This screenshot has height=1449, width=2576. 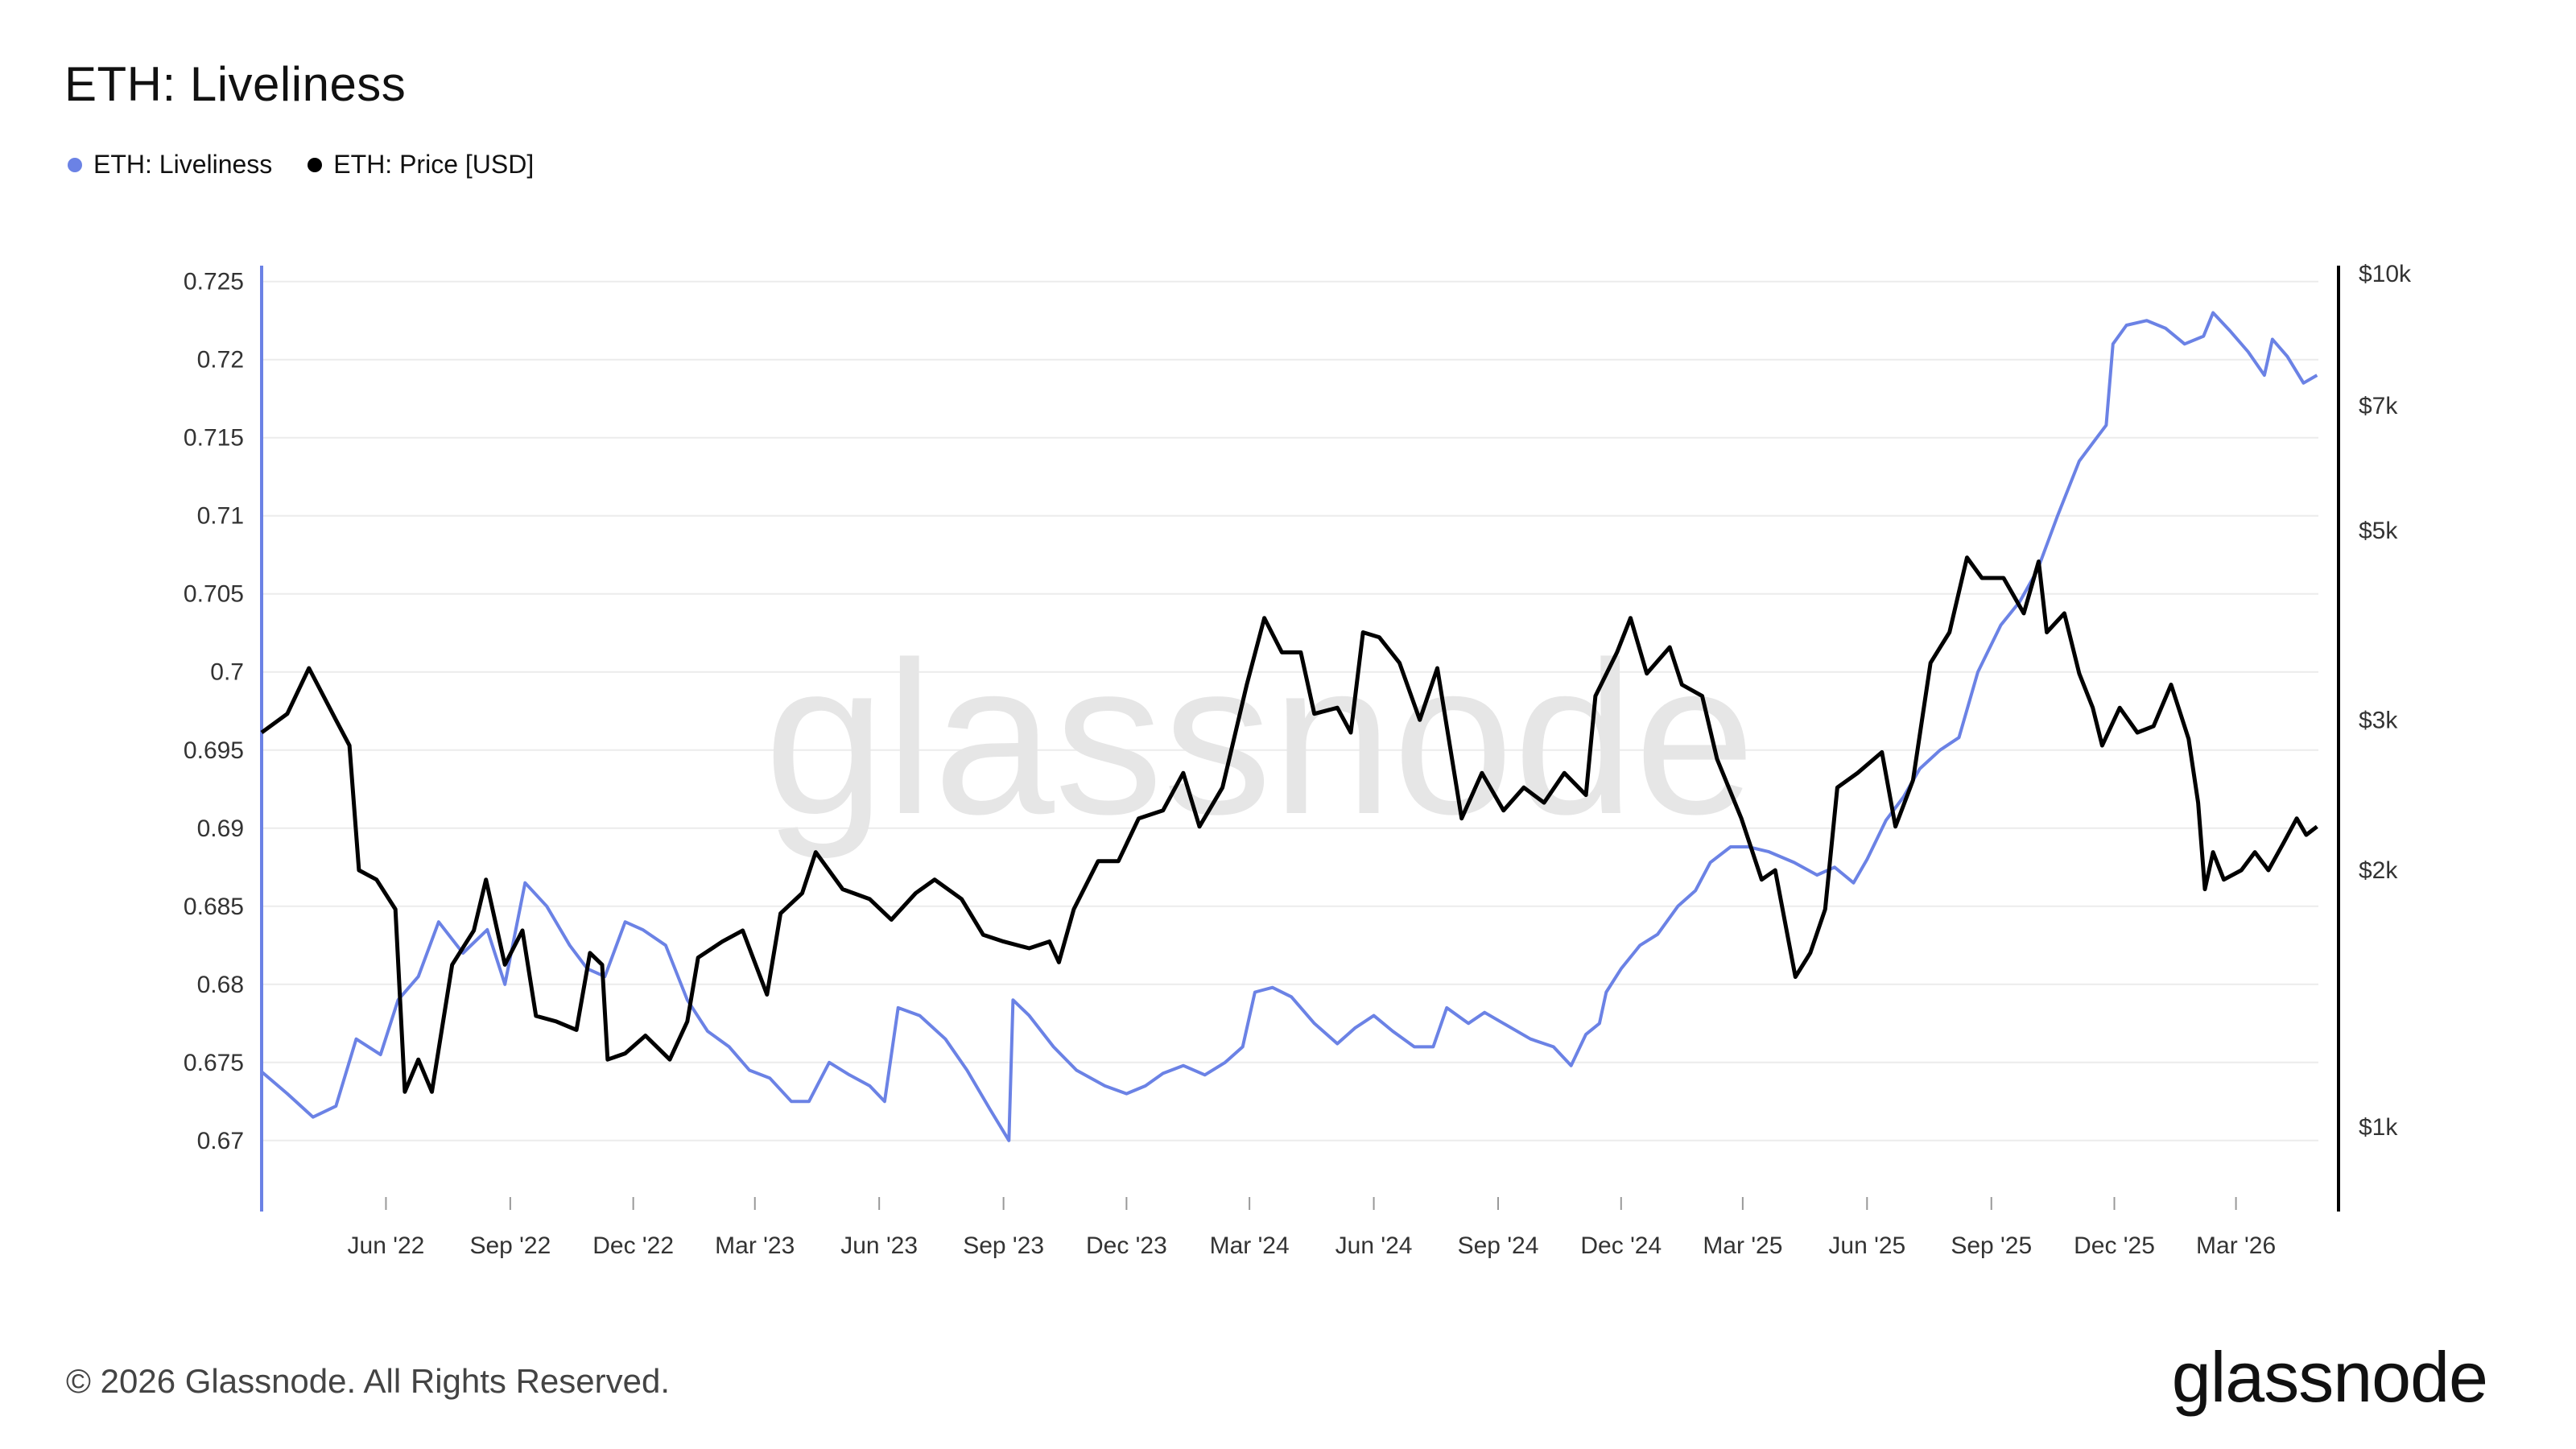 What do you see at coordinates (2114, 1245) in the screenshot?
I see `x-tick-label: Dec '25` at bounding box center [2114, 1245].